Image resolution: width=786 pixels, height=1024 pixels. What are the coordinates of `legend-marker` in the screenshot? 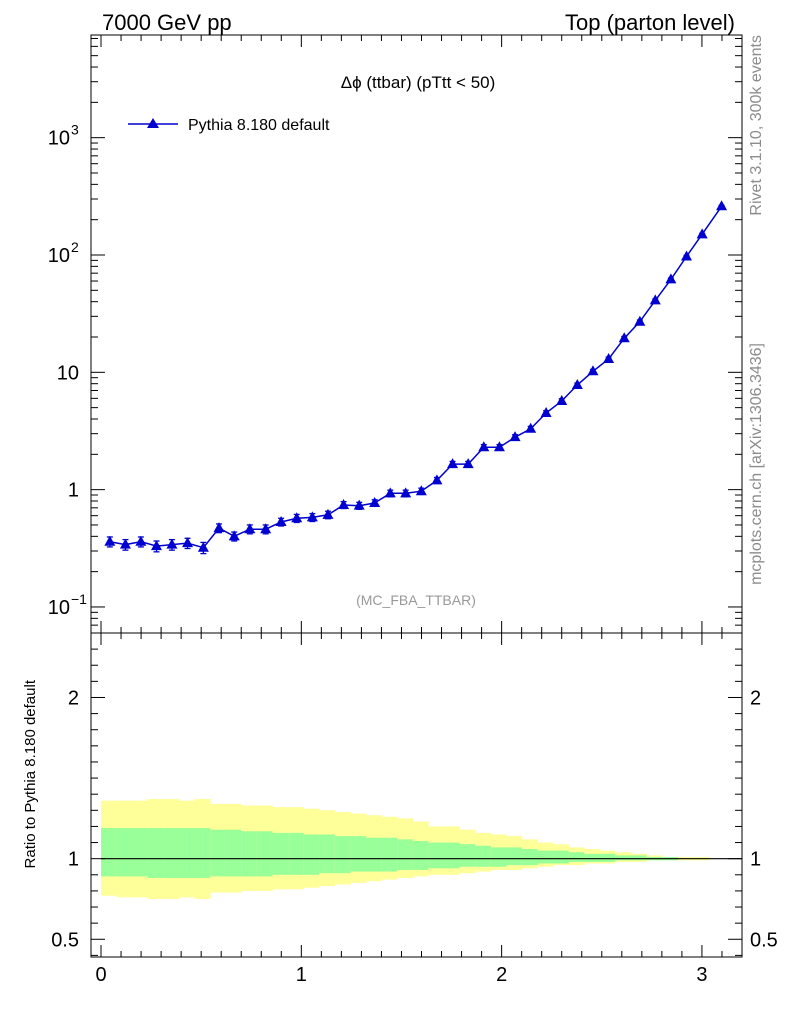 It's located at (153, 123).